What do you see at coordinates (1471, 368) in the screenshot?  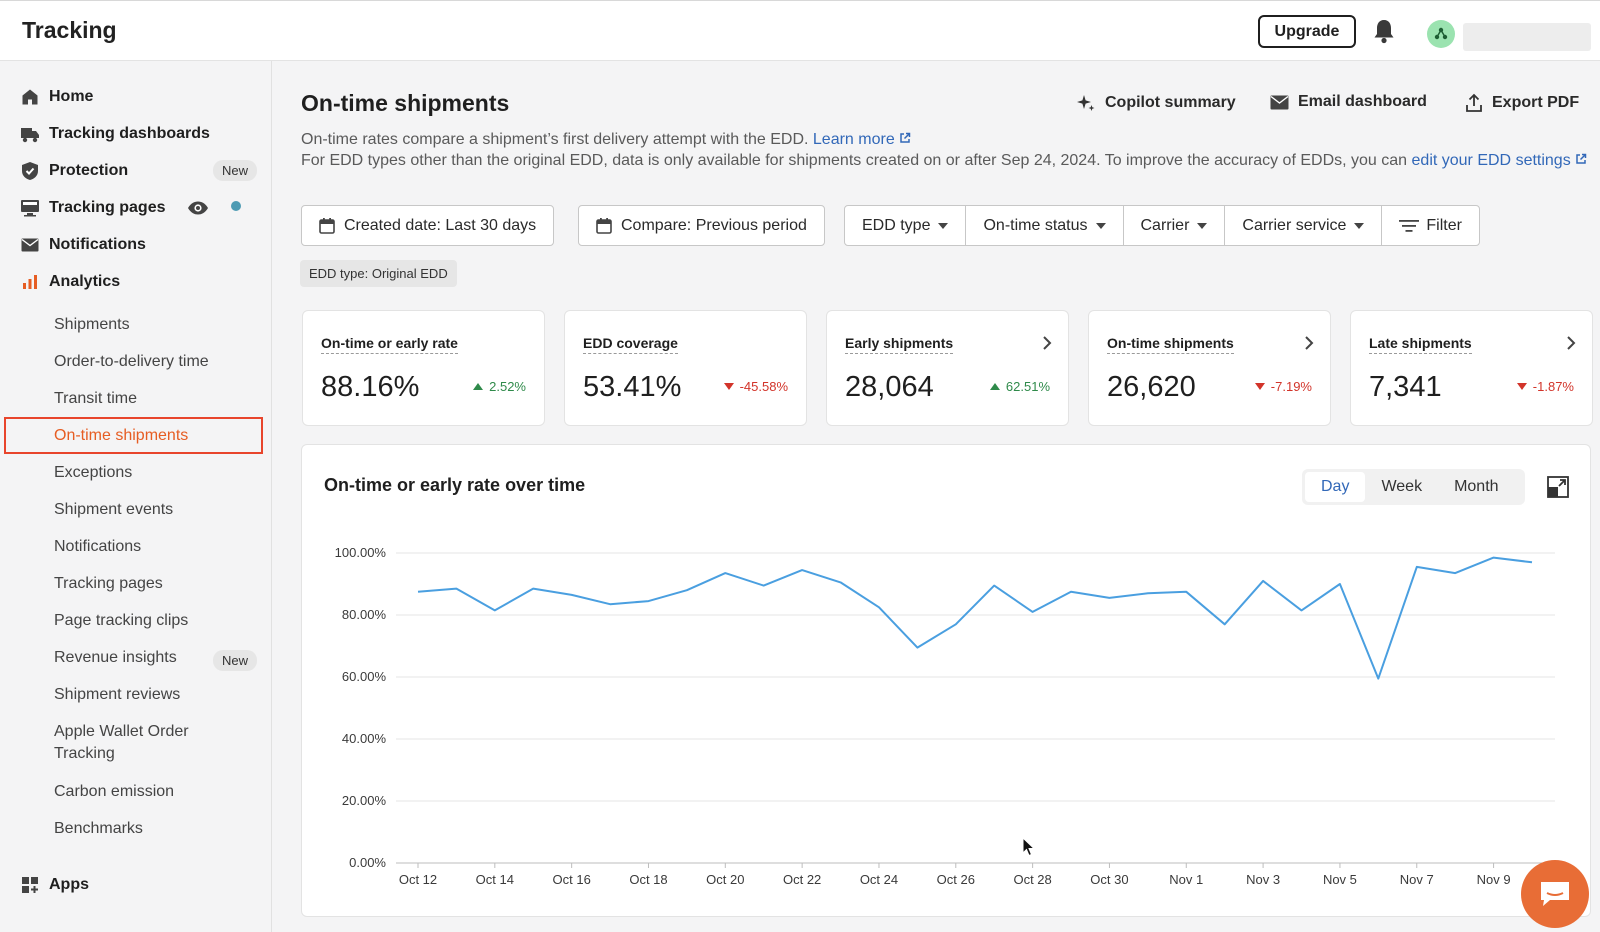 I see `metric-card-late-shipments: Late shipments 7,341 -1.87%` at bounding box center [1471, 368].